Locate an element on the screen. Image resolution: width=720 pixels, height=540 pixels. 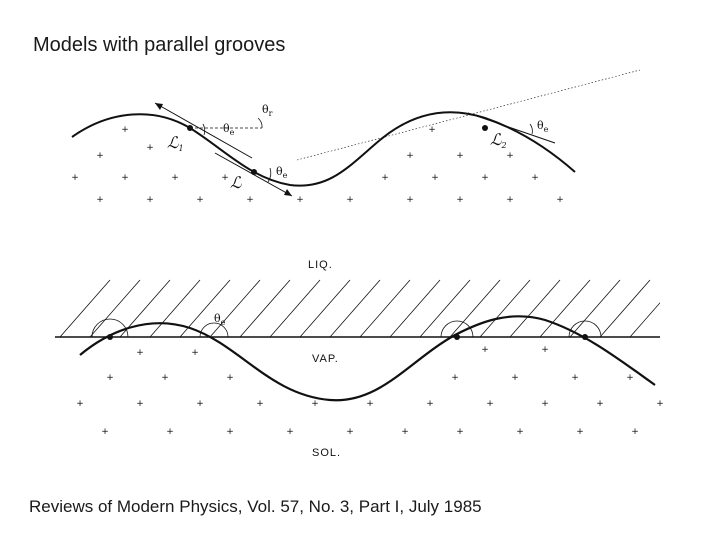
top-groove-profile is located at coordinates (323, 149).